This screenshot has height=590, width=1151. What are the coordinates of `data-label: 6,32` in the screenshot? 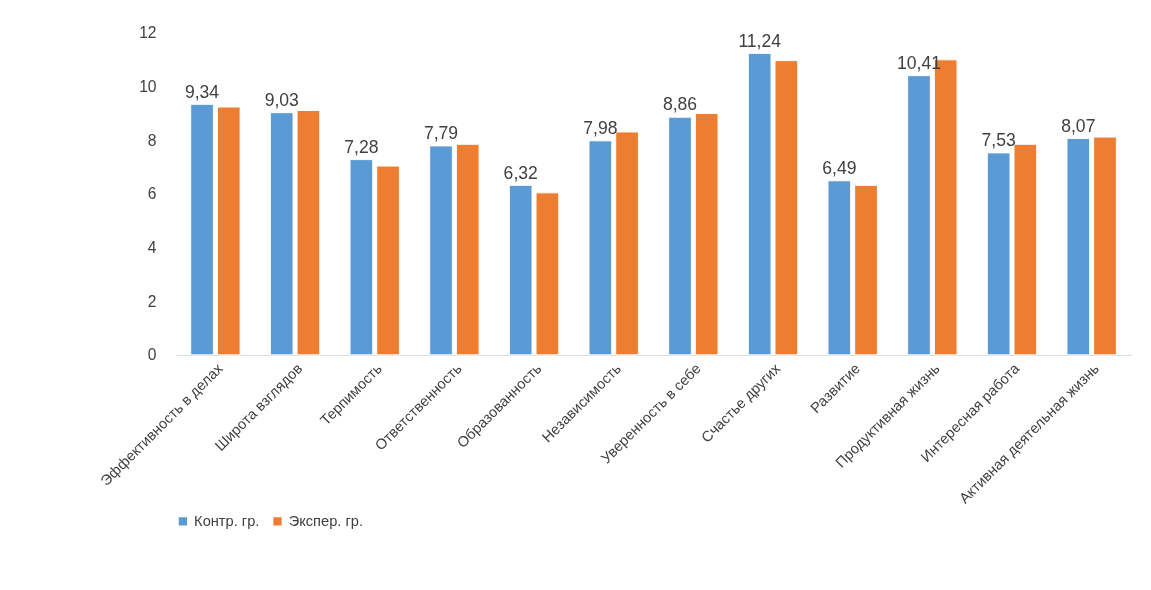 It's located at (520, 172).